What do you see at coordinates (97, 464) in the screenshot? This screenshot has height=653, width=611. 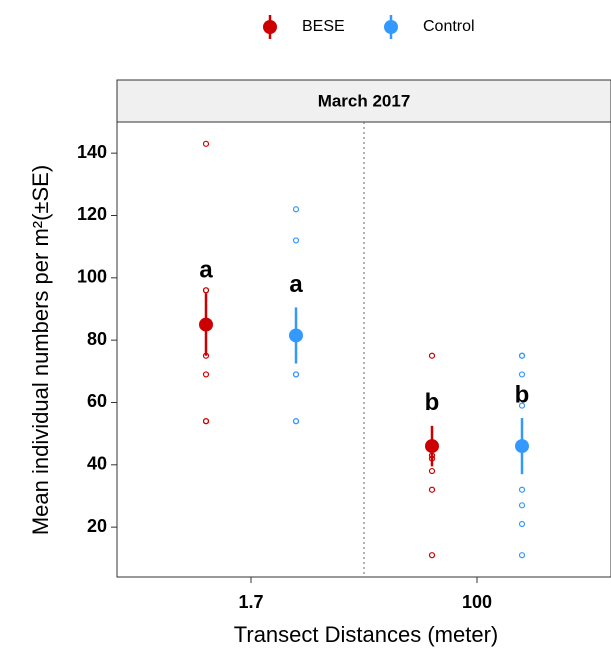 I see `y-tick-label: 40` at bounding box center [97, 464].